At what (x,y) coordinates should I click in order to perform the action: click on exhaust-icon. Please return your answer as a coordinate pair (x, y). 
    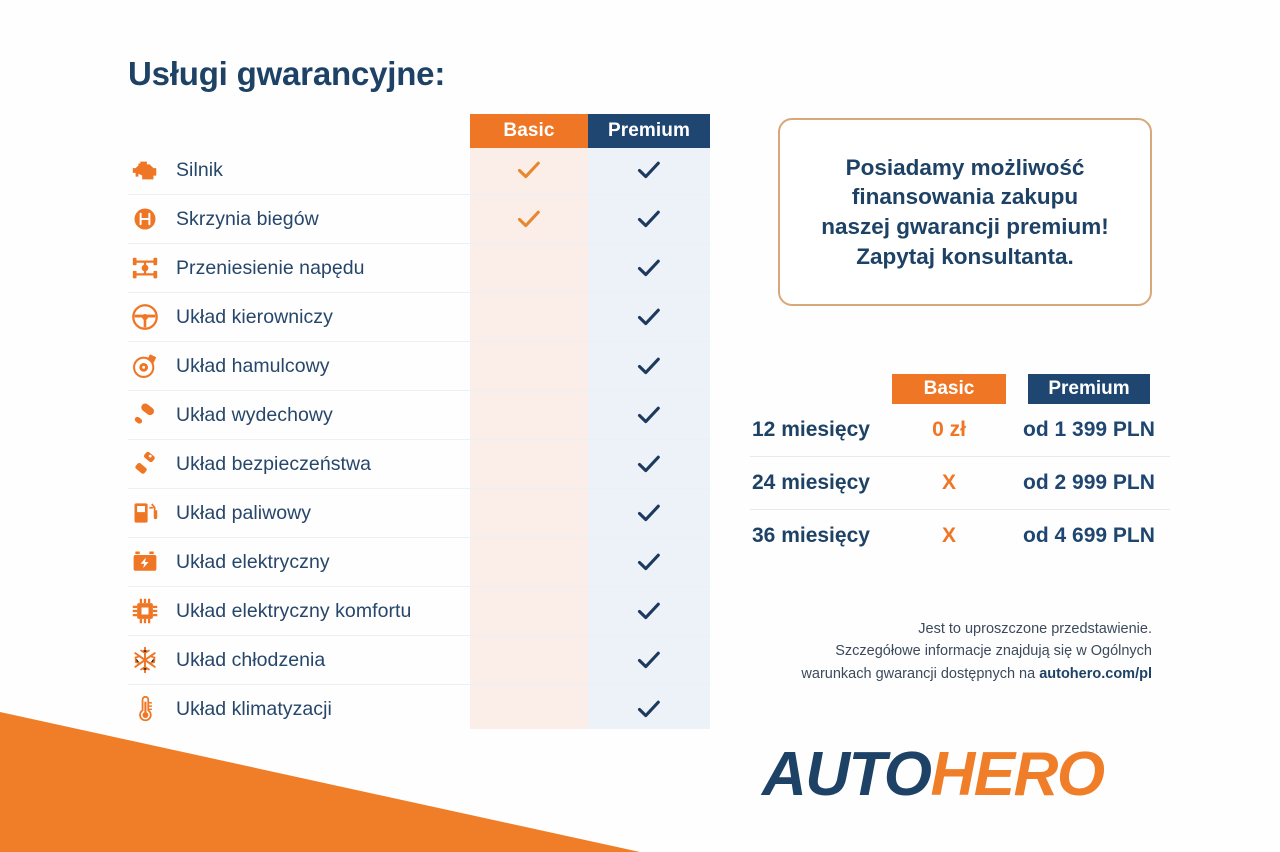
    Looking at the image, I should click on (145, 415).